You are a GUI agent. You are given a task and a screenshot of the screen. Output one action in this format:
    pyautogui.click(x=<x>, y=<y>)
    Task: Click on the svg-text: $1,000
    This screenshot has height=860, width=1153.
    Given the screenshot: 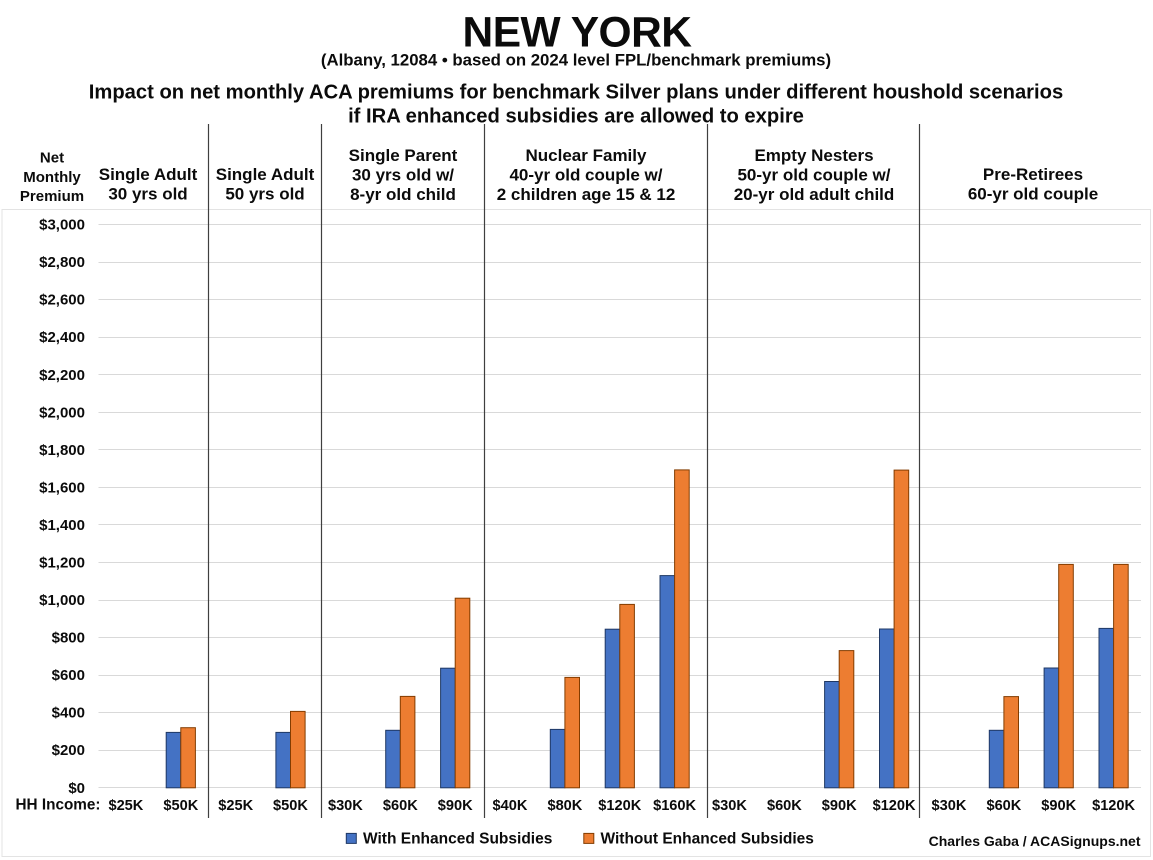 What is the action you would take?
    pyautogui.click(x=62, y=600)
    